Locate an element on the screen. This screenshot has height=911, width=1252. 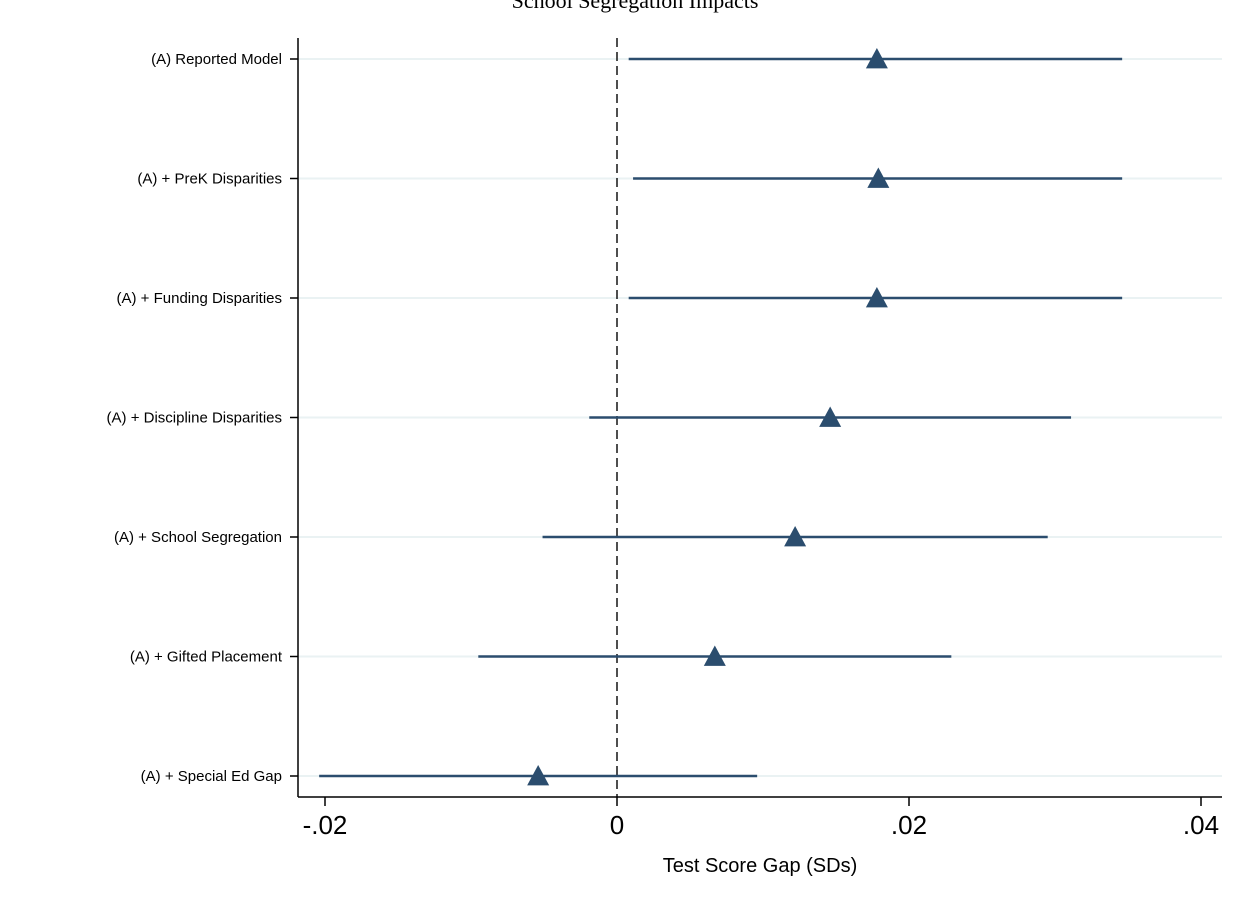
y-tick-label: (A) + Funding Disparities is located at coordinates (199, 298).